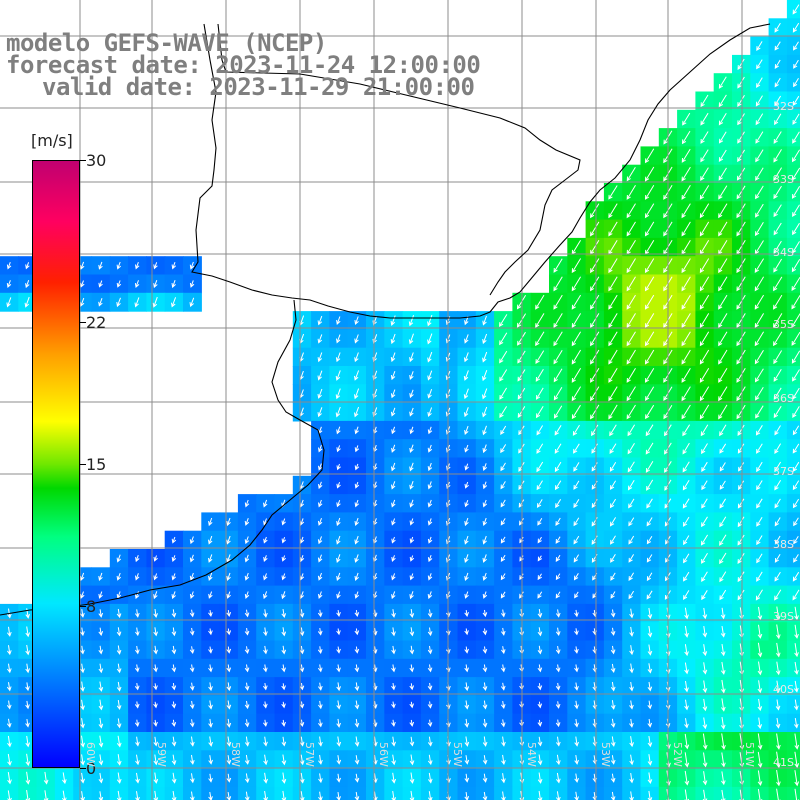 This screenshot has height=800, width=800. Describe the element at coordinates (56, 464) in the screenshot. I see `colorbar` at that location.